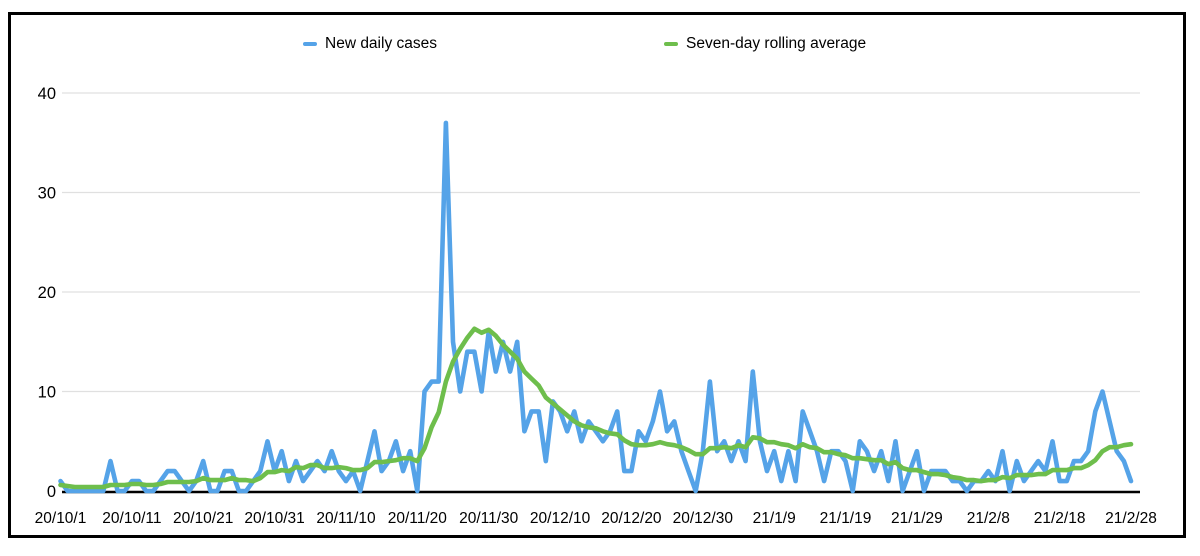  Describe the element at coordinates (560, 518) in the screenshot. I see `x-axis-tick-label: 20/12/10` at that location.